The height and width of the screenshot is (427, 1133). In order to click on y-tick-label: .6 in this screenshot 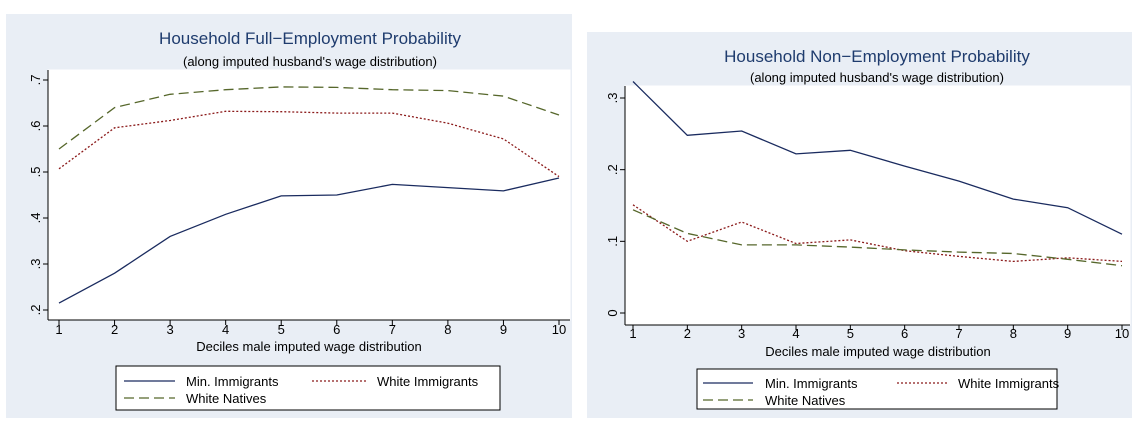, I will do `click(35, 126)`.